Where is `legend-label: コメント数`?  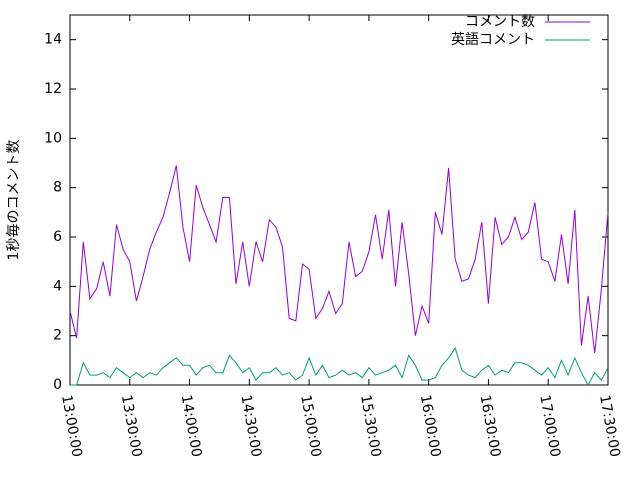
legend-label: コメント数 is located at coordinates (500, 22).